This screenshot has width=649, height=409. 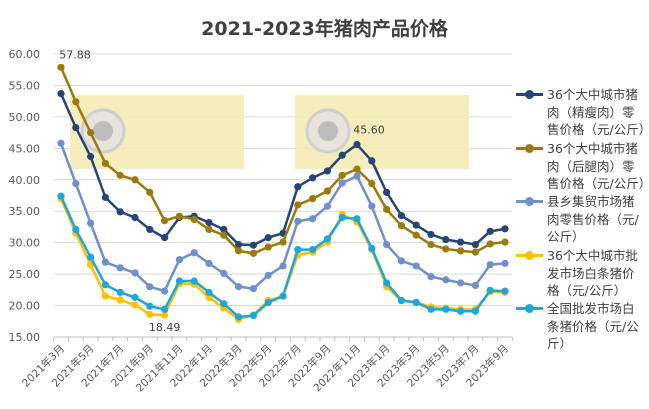 What do you see at coordinates (25, 337) in the screenshot?
I see `y-tick-label: 15.00` at bounding box center [25, 337].